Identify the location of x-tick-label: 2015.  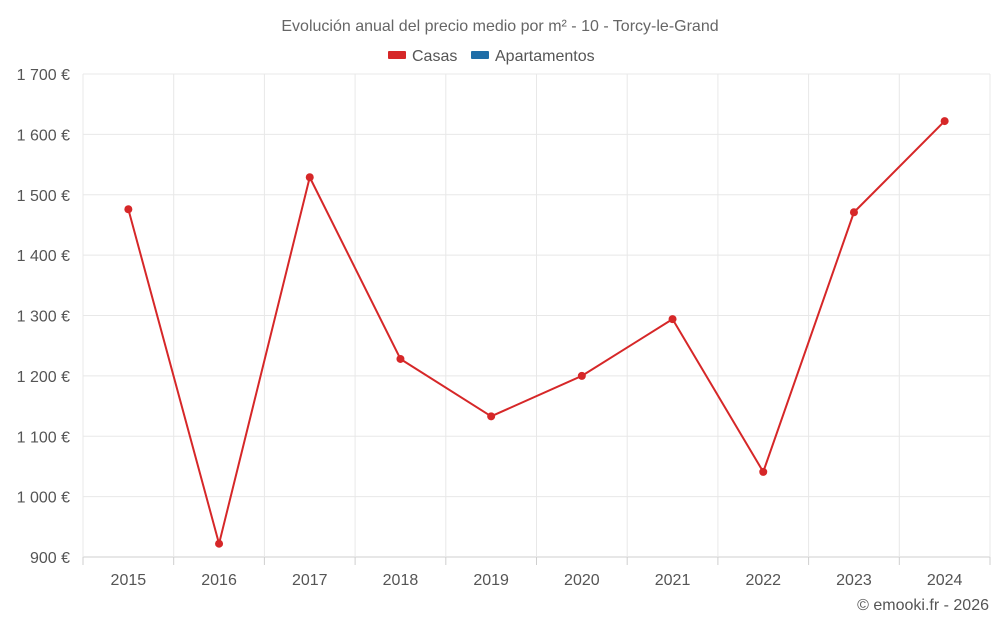
(129, 580).